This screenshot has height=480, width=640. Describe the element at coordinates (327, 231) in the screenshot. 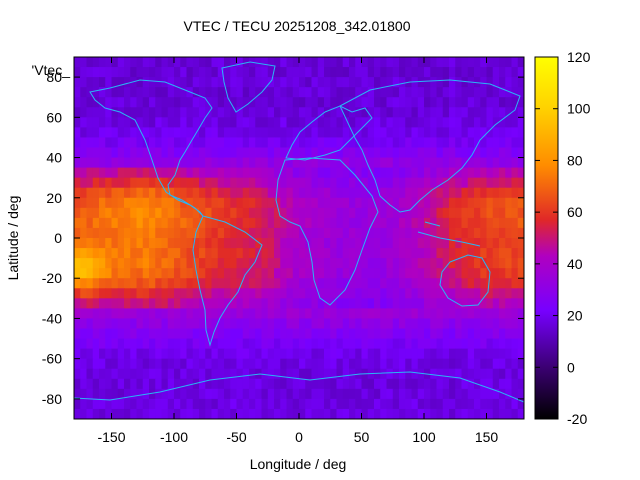

I see `coastline-africa` at that location.